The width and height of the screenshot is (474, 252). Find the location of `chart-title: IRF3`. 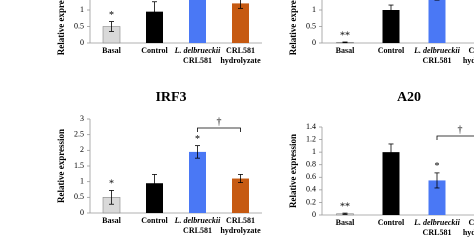

chart-title: IRF3 is located at coordinates (170, 97).